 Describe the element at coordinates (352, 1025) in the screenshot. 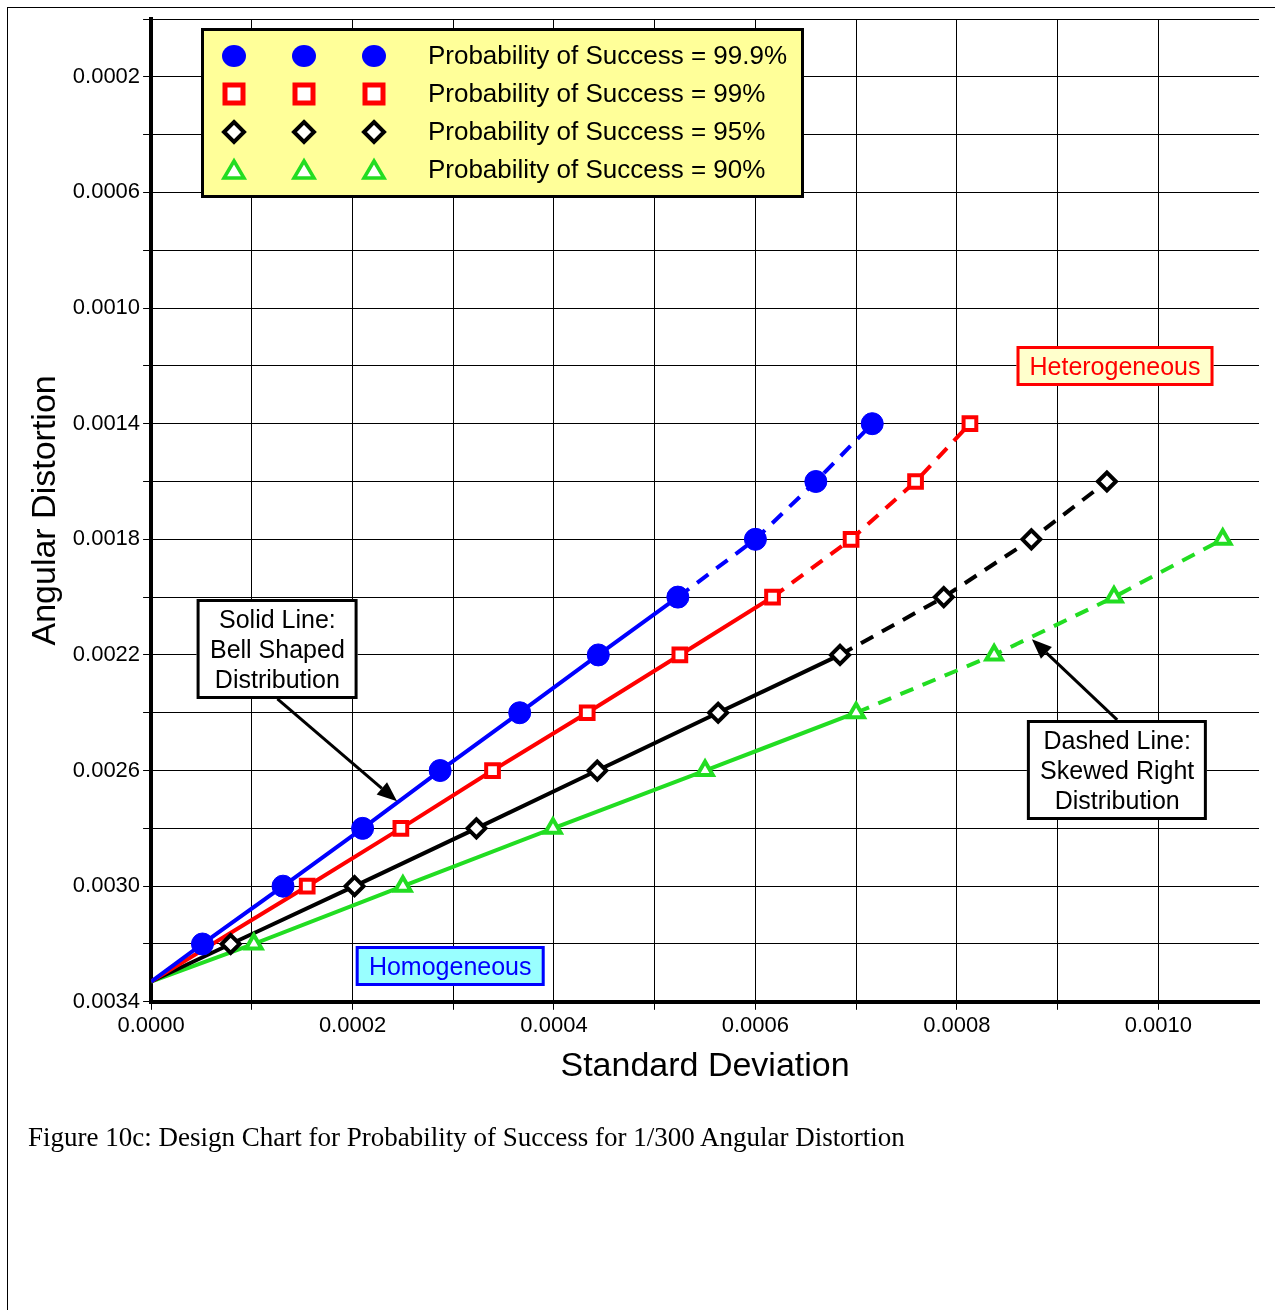

I see `x-tick-label: 0.0002` at that location.